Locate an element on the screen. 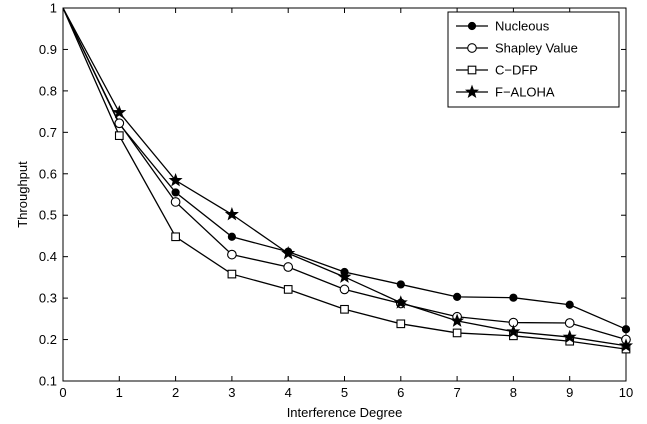  x-tick-label: 7 is located at coordinates (456, 392).